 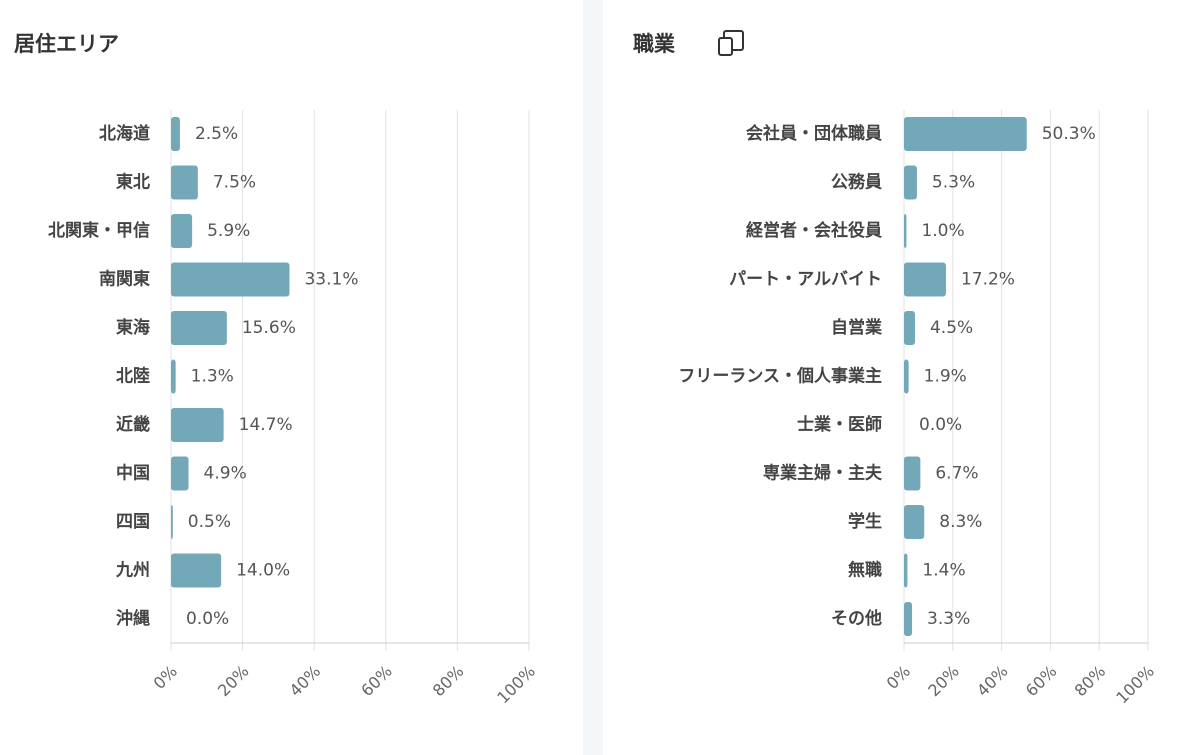 What do you see at coordinates (953, 183) in the screenshot?
I see `value-label: 5.3%` at bounding box center [953, 183].